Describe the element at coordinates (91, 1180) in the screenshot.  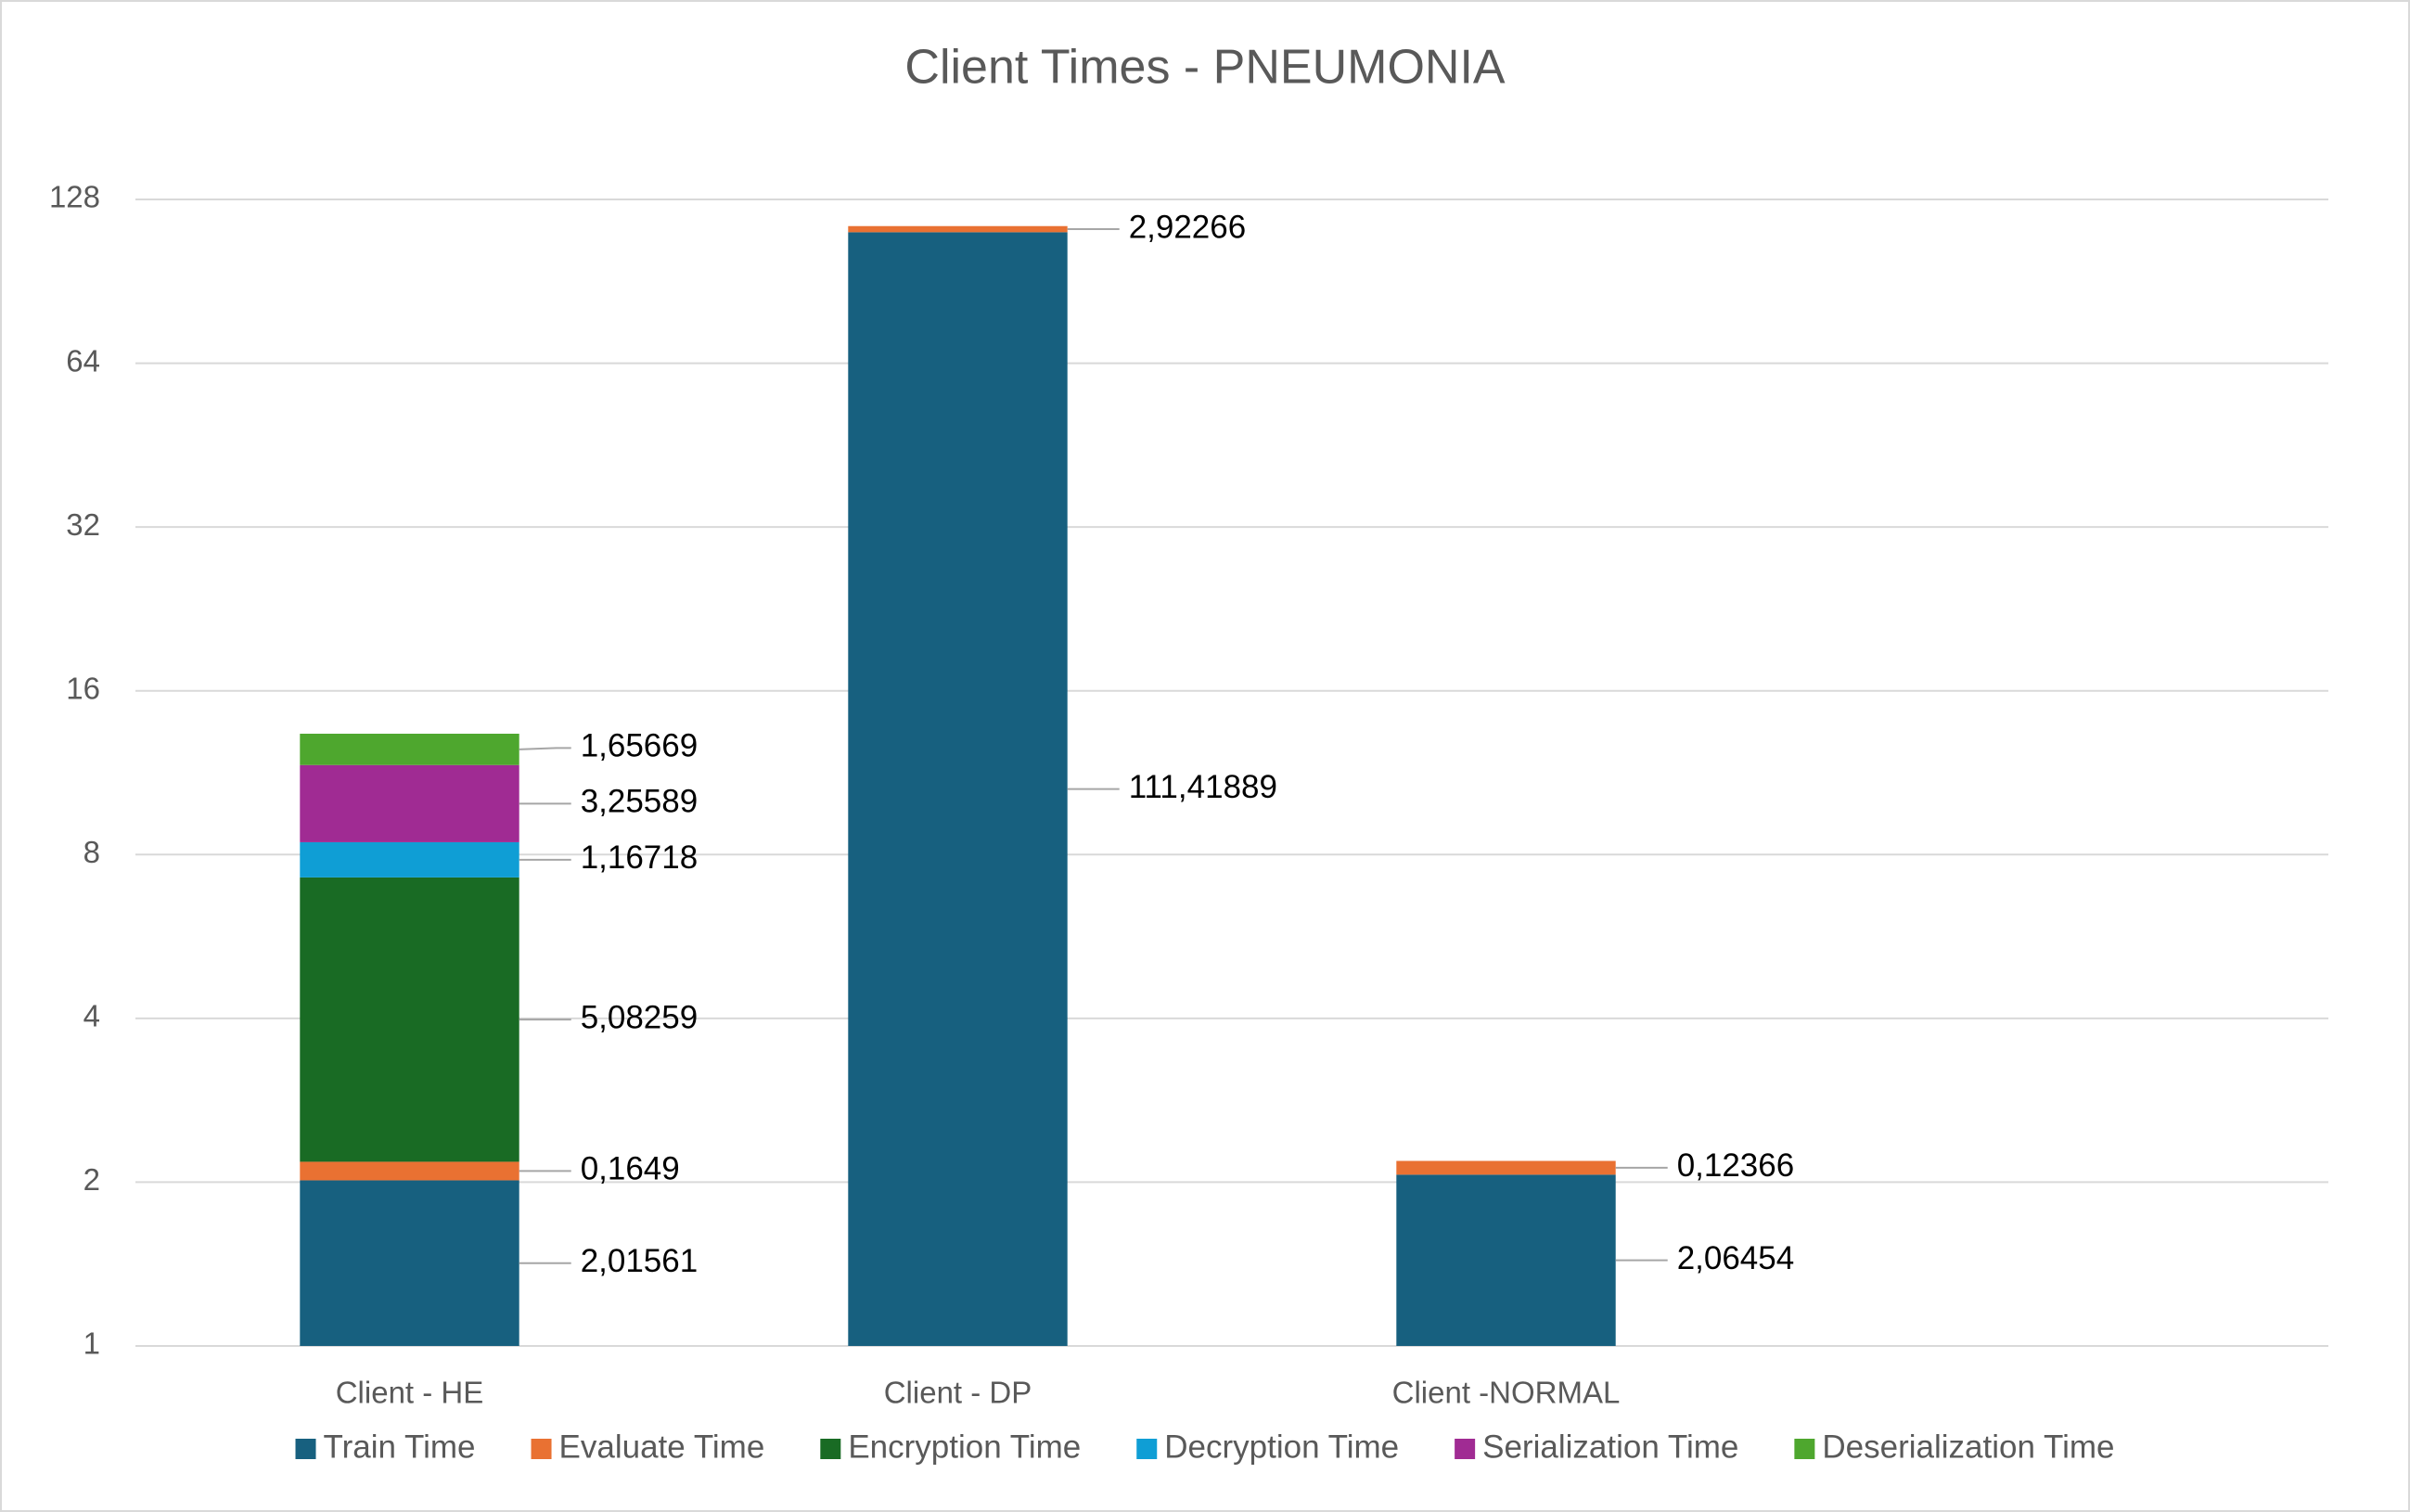
I see `y-tick-label: 2` at that location.